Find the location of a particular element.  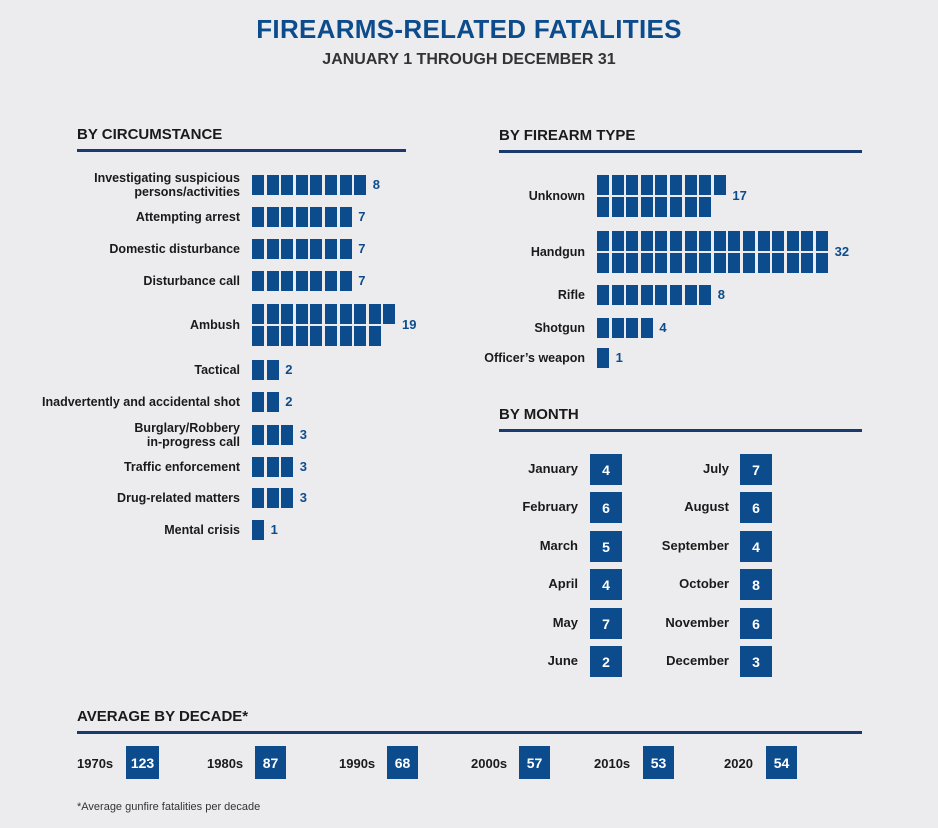

page-title: FIREARMS-RELATED FATALITIES is located at coordinates (469, 29).